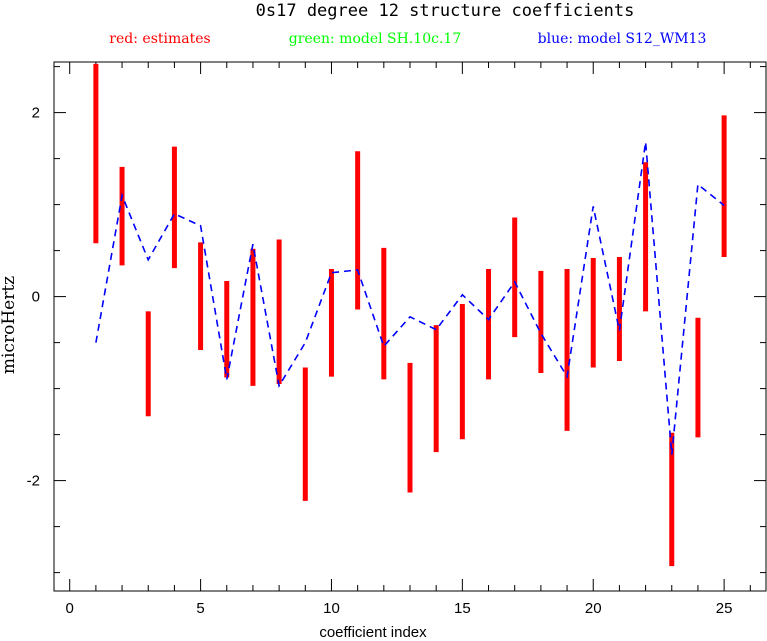 The height and width of the screenshot is (641, 767). Describe the element at coordinates (462, 608) in the screenshot. I see `x-tick-label: 15` at that location.